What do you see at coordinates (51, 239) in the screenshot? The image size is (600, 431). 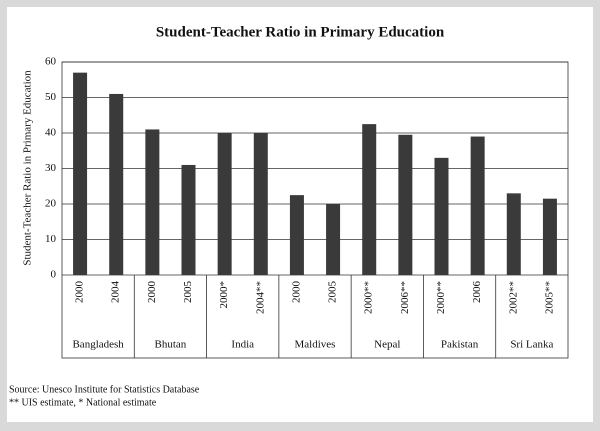 I see `y-tick-label: 10` at bounding box center [51, 239].